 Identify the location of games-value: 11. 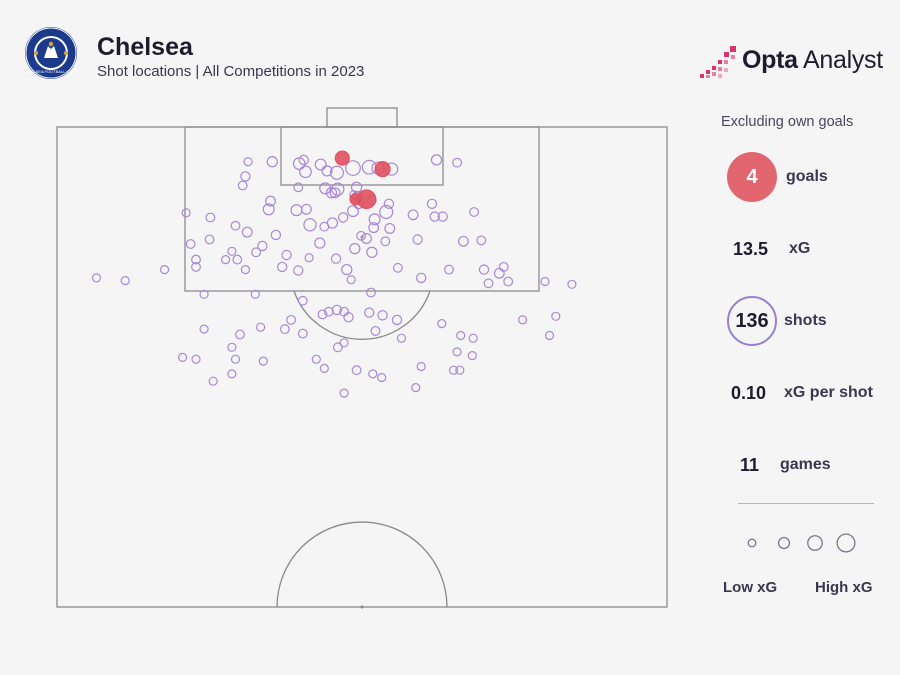
(750, 465).